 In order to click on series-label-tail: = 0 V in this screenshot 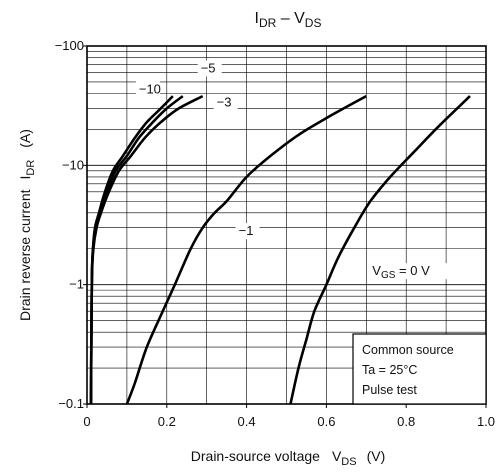, I will do `click(412, 270)`.